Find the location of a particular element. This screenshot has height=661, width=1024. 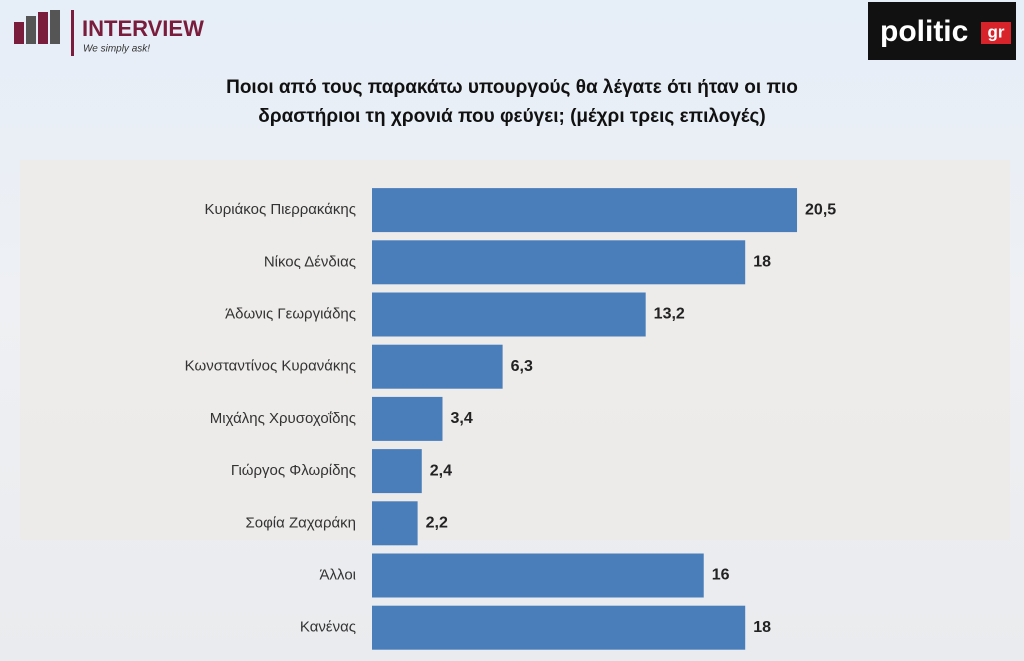

value-label: 2,2 is located at coordinates (437, 523).